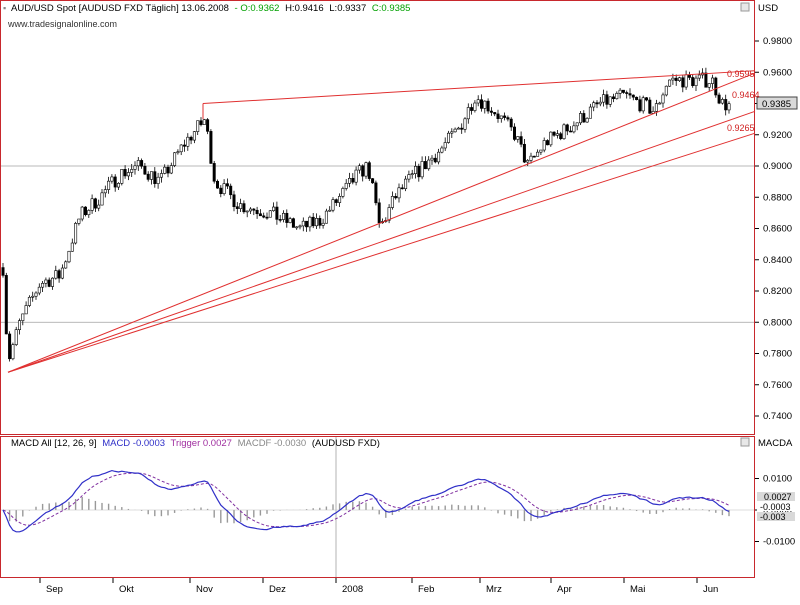 The width and height of the screenshot is (800, 605). What do you see at coordinates (777, 416) in the screenshot?
I see `price-axis-label: 0.7400` at bounding box center [777, 416].